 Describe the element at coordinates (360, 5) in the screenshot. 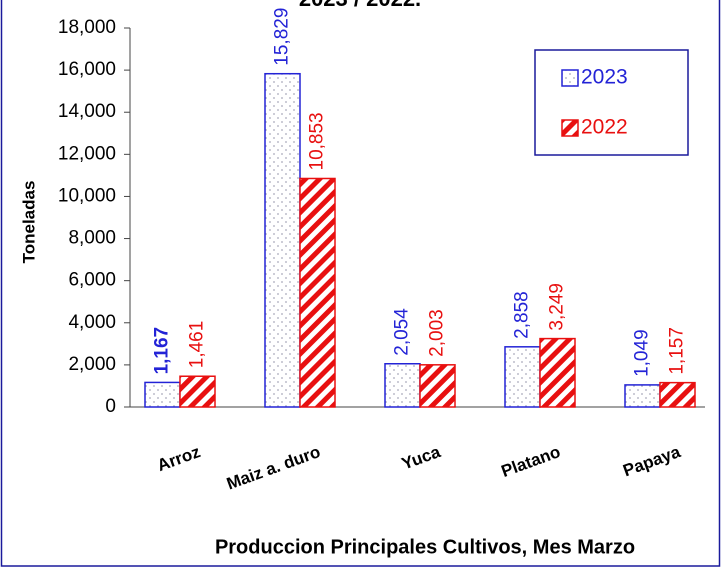

I see `chart-title: 2023 / 2022.` at that location.